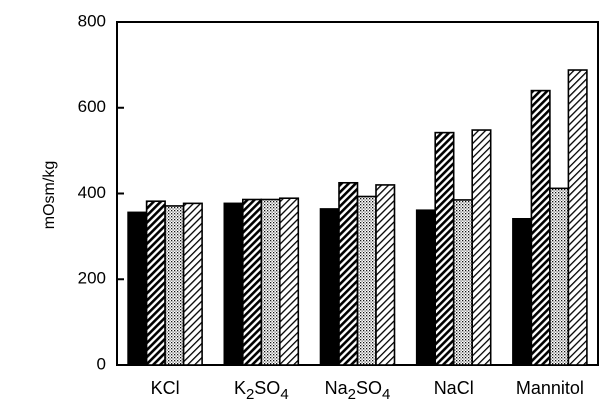 The width and height of the screenshot is (608, 408). I want to click on y-tick-label: 400, so click(92, 192).